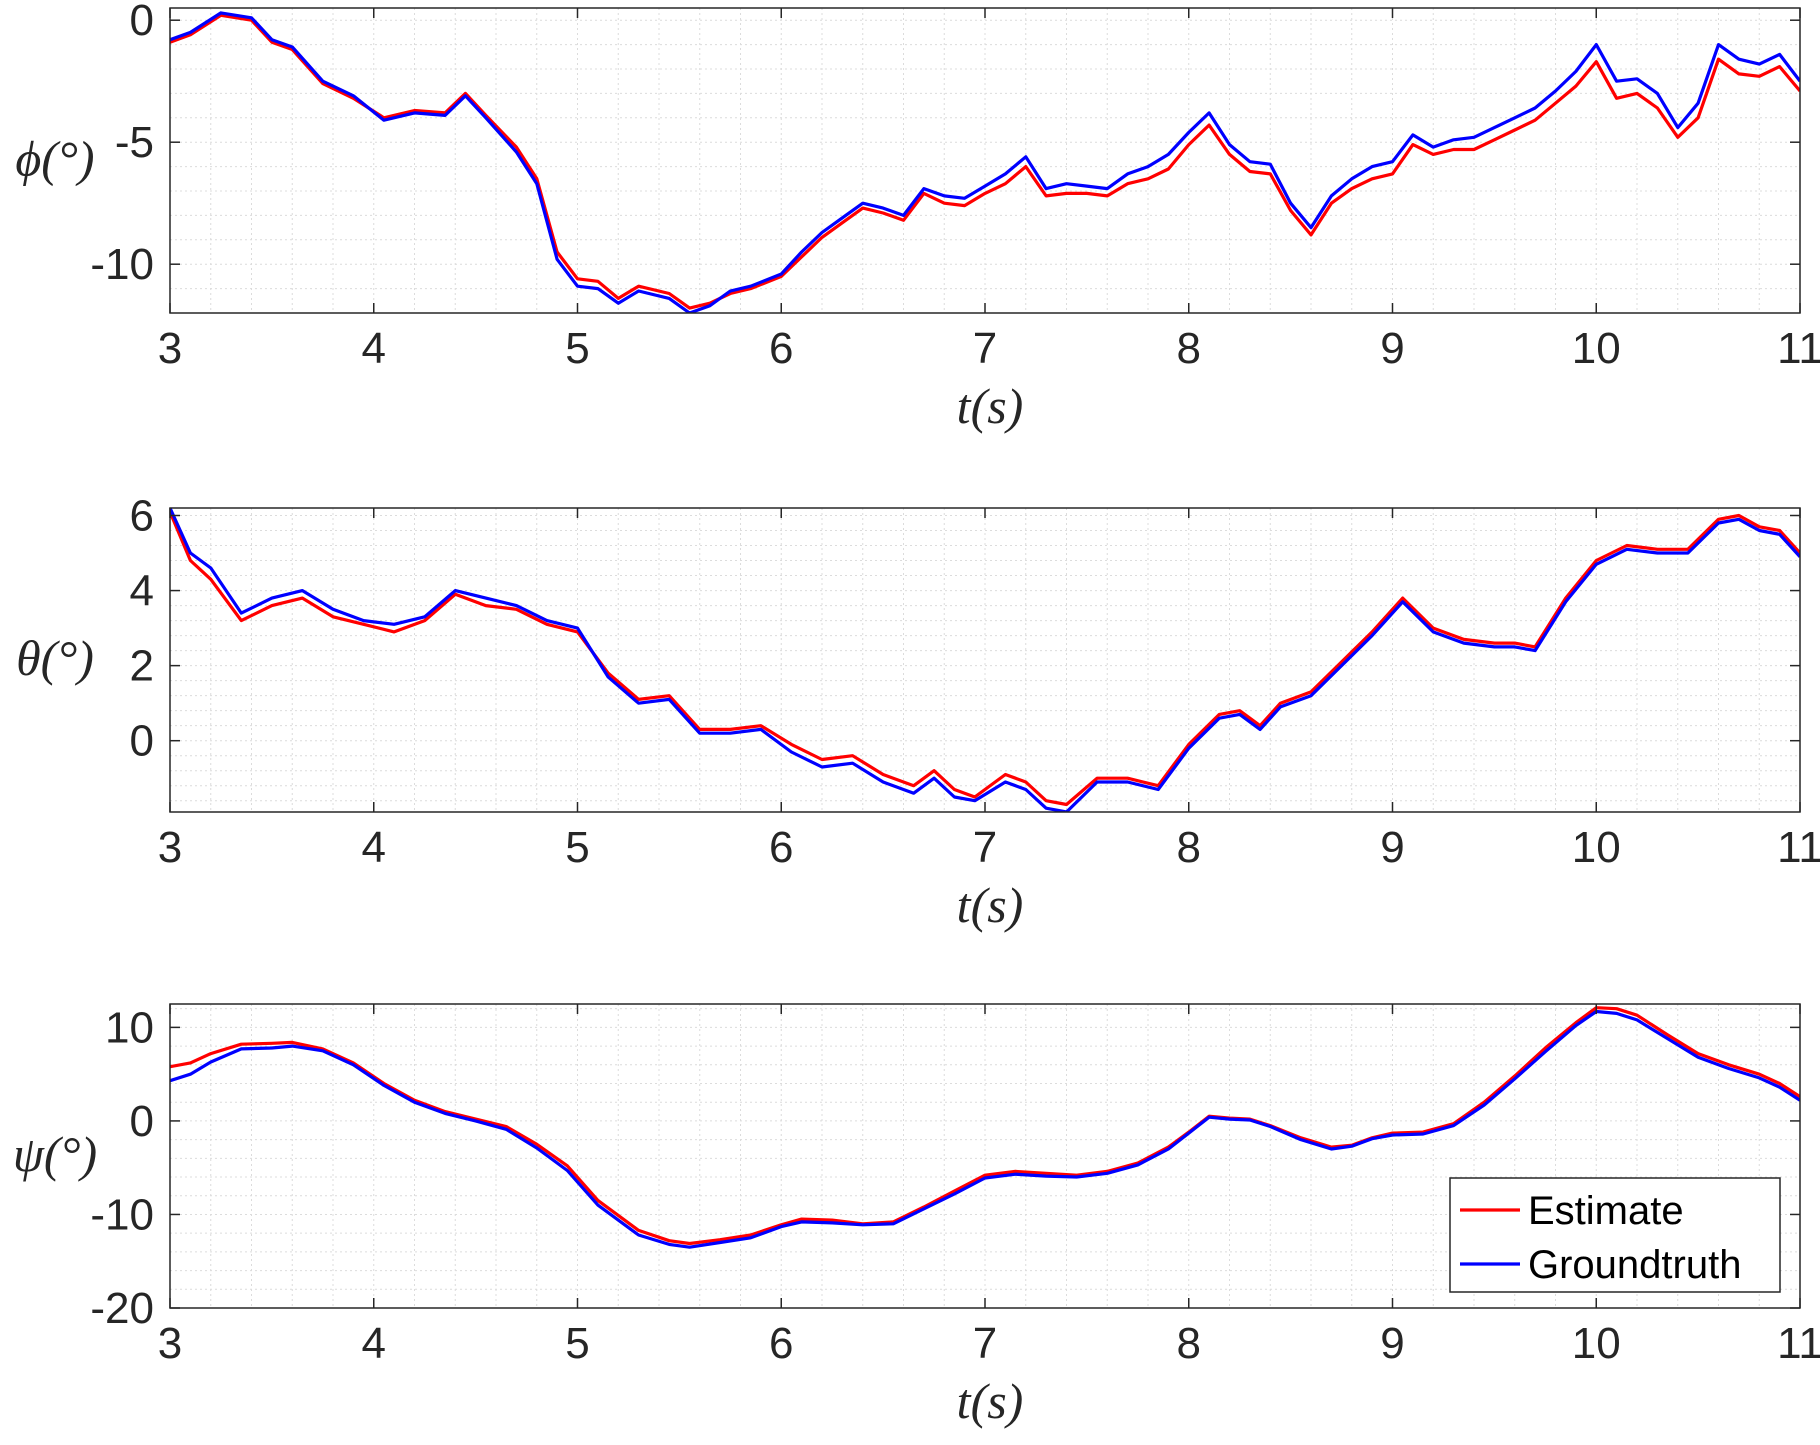 The image size is (1820, 1445). Describe the element at coordinates (1634, 1265) in the screenshot. I see `legend-label-groundtruth: Groundtruth` at that location.